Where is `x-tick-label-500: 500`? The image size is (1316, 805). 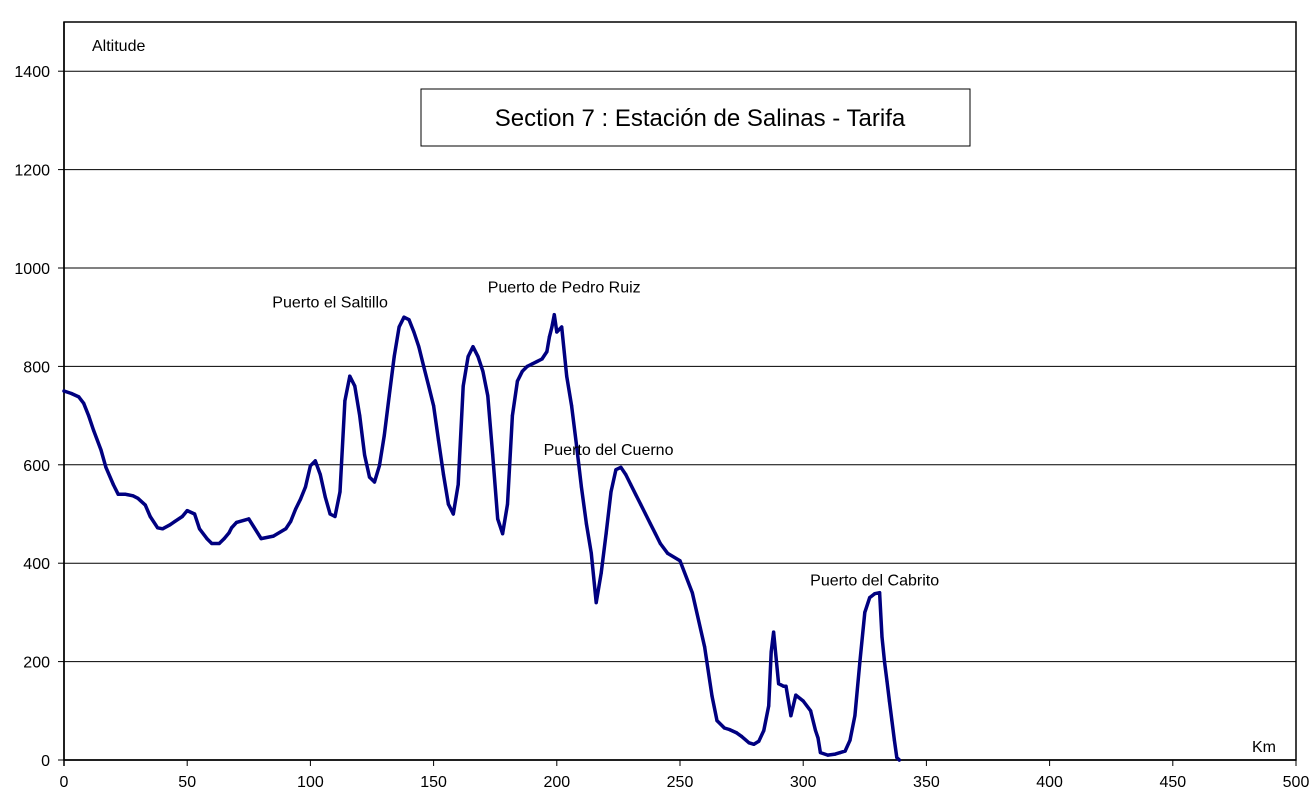 x-tick-label-500: 500 is located at coordinates (1296, 782).